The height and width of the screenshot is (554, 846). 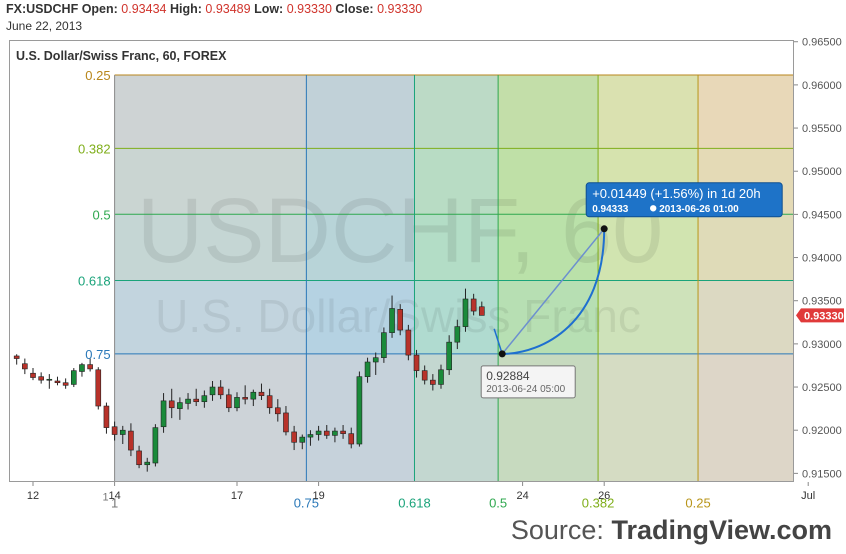 I want to click on last-price-badge, so click(x=820, y=315).